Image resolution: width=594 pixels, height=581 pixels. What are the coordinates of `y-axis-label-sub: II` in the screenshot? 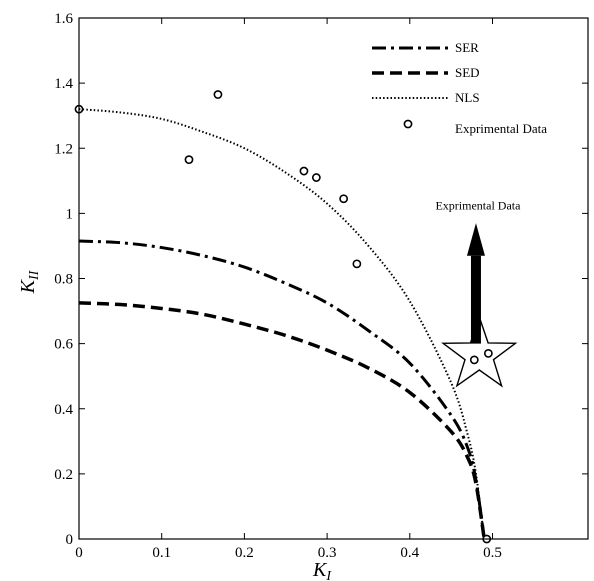 It's located at (34, 275).